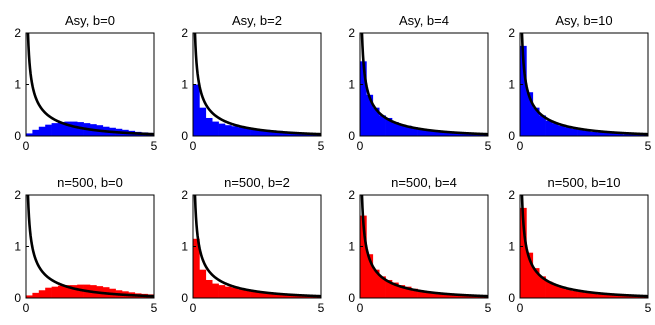 Image resolution: width=655 pixels, height=325 pixels. Describe the element at coordinates (583, 182) in the screenshot. I see `panel-title: n=500, b=10` at that location.